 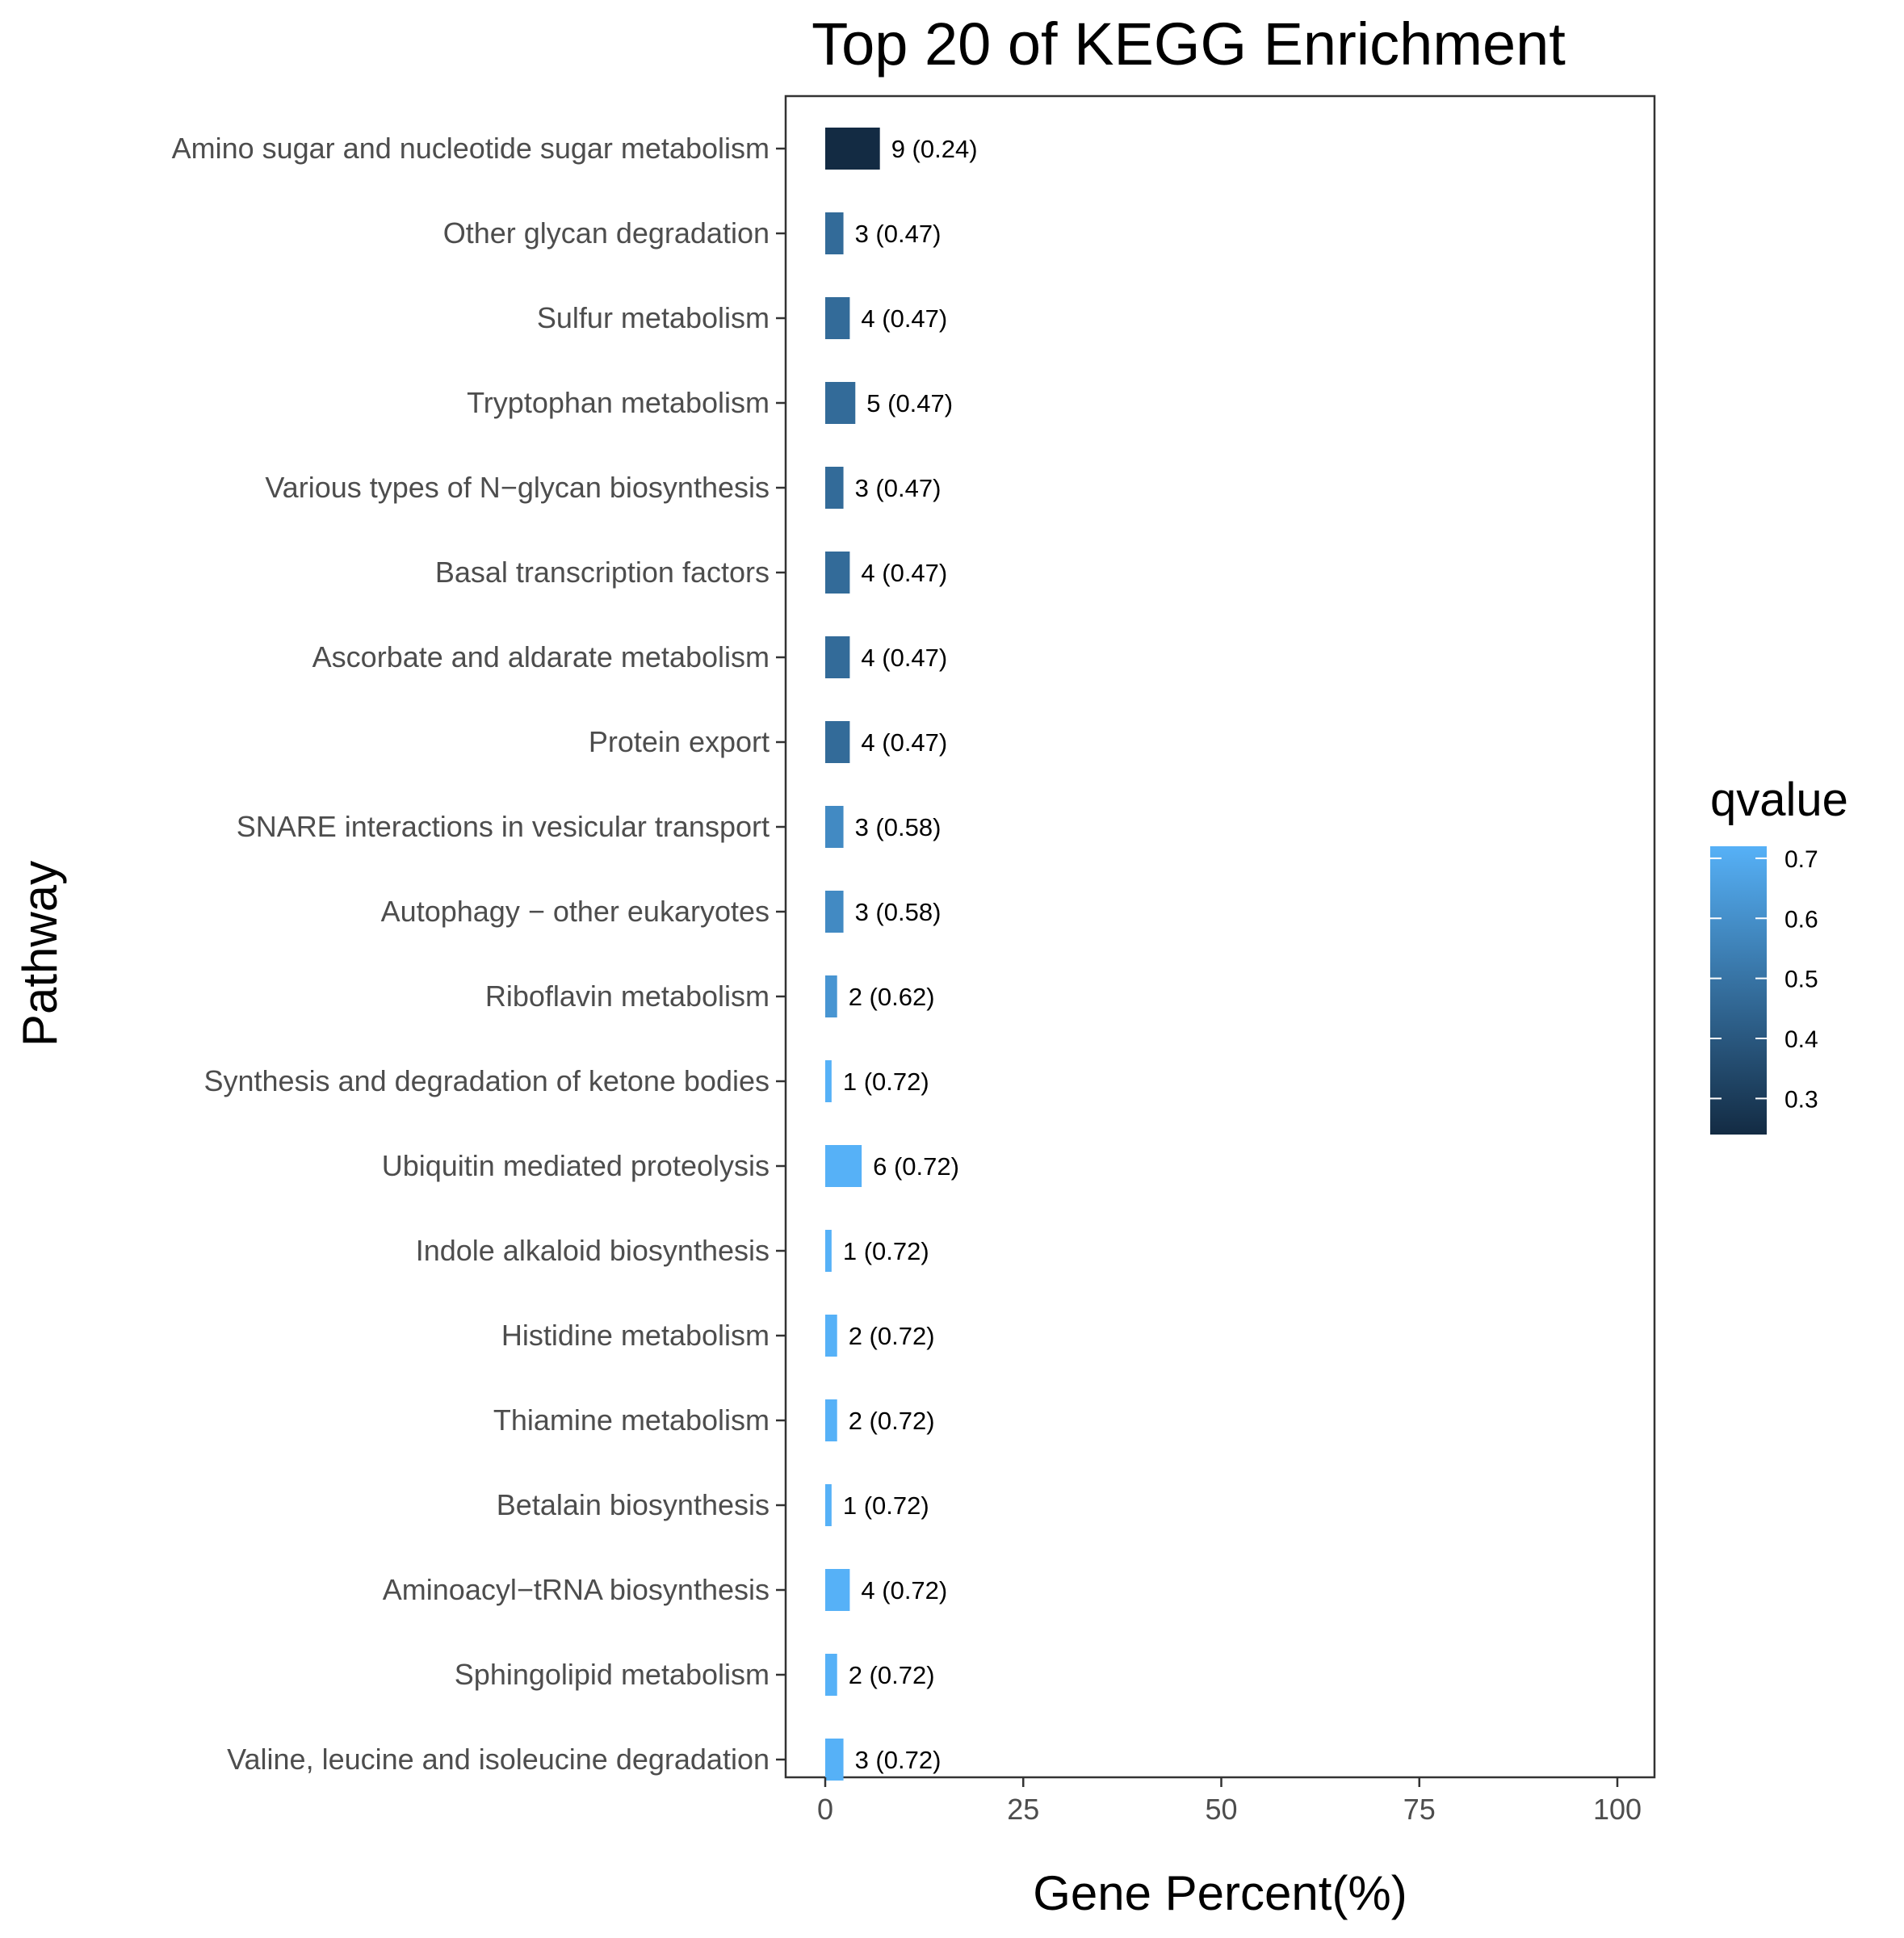 What do you see at coordinates (618, 403) in the screenshot?
I see `category-label: Tryptophan metabolism` at bounding box center [618, 403].